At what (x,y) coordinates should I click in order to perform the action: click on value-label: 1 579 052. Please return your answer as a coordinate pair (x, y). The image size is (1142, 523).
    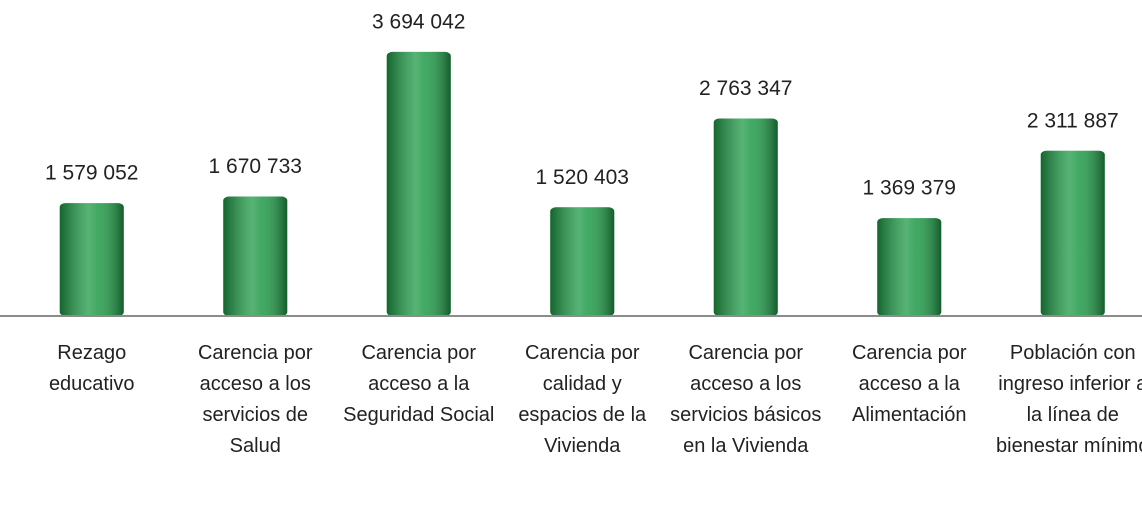
    Looking at the image, I should click on (91, 173).